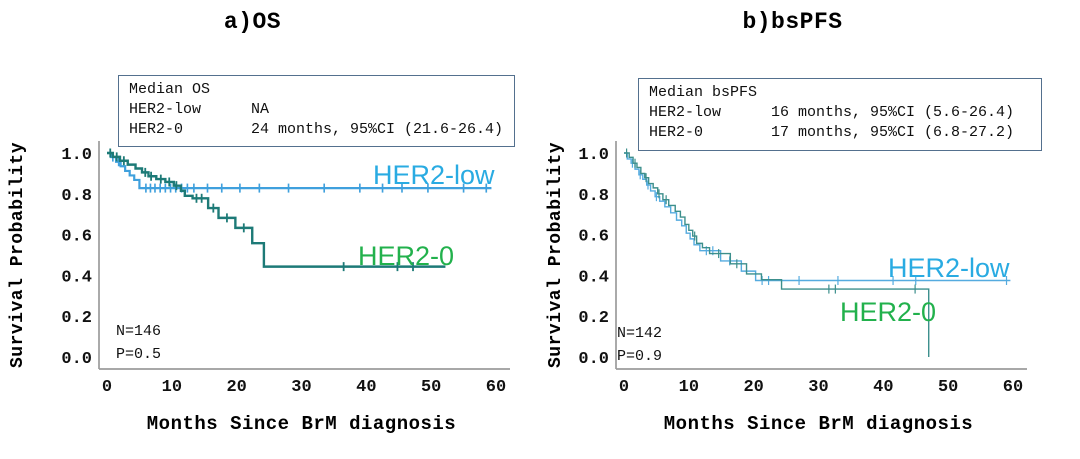 The height and width of the screenshot is (459, 1080). Describe the element at coordinates (792, 22) in the screenshot. I see `panel-bspfs-title: b)bsPFS` at that location.